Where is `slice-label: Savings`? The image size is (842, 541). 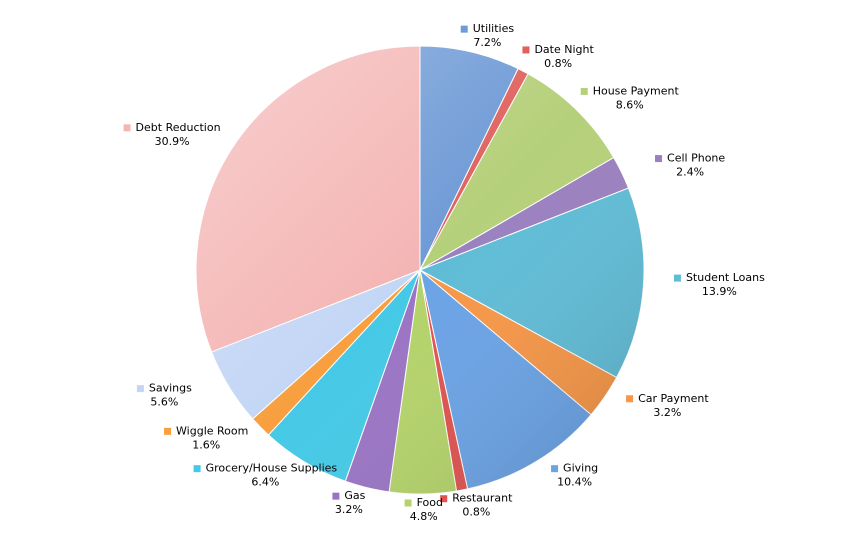 slice-label: Savings is located at coordinates (170, 388).